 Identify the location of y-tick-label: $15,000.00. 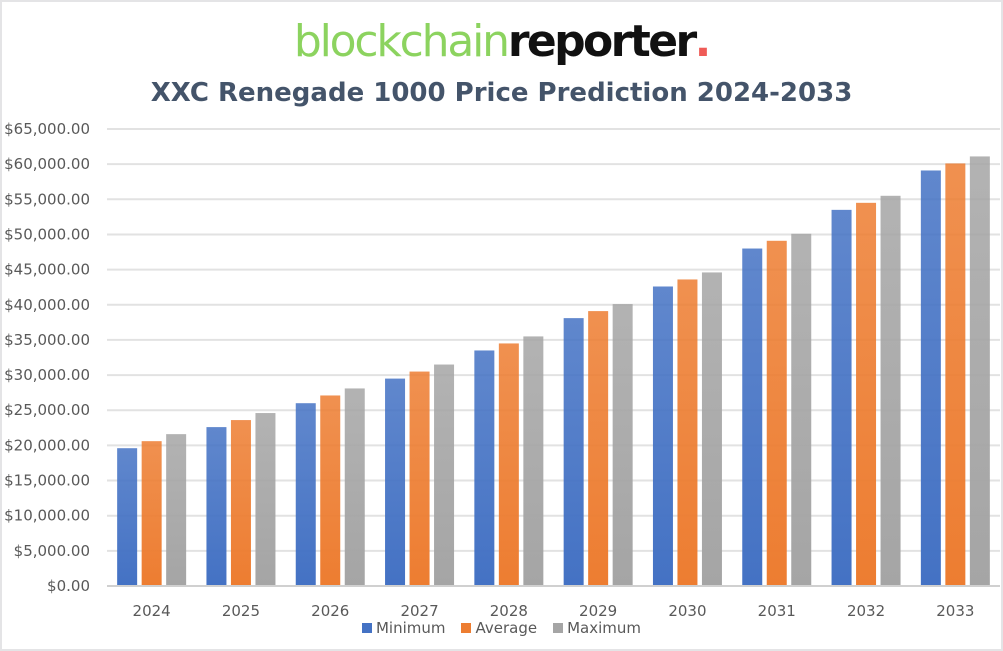
(47, 481).